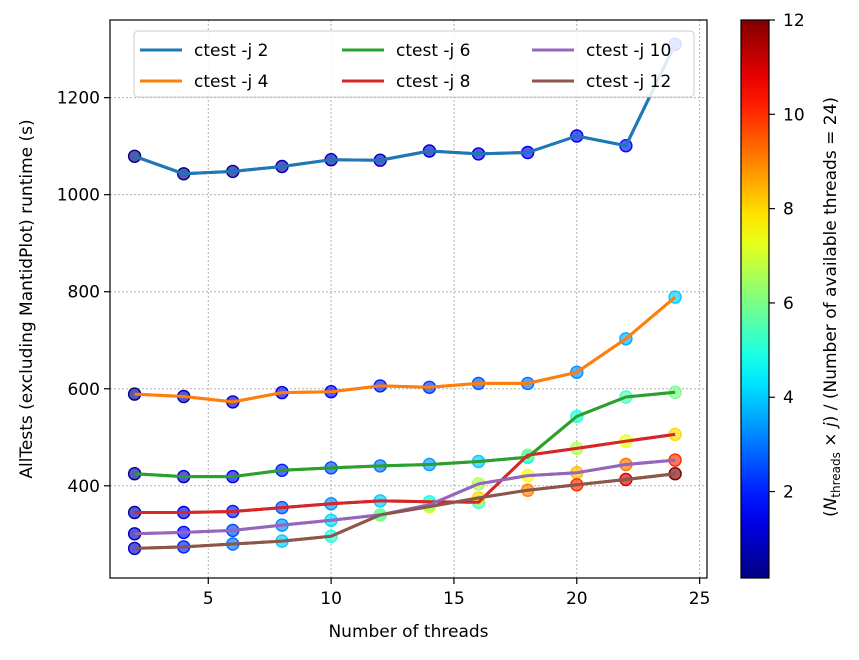  I want to click on legend-label: ctest -j 10, so click(628, 51).